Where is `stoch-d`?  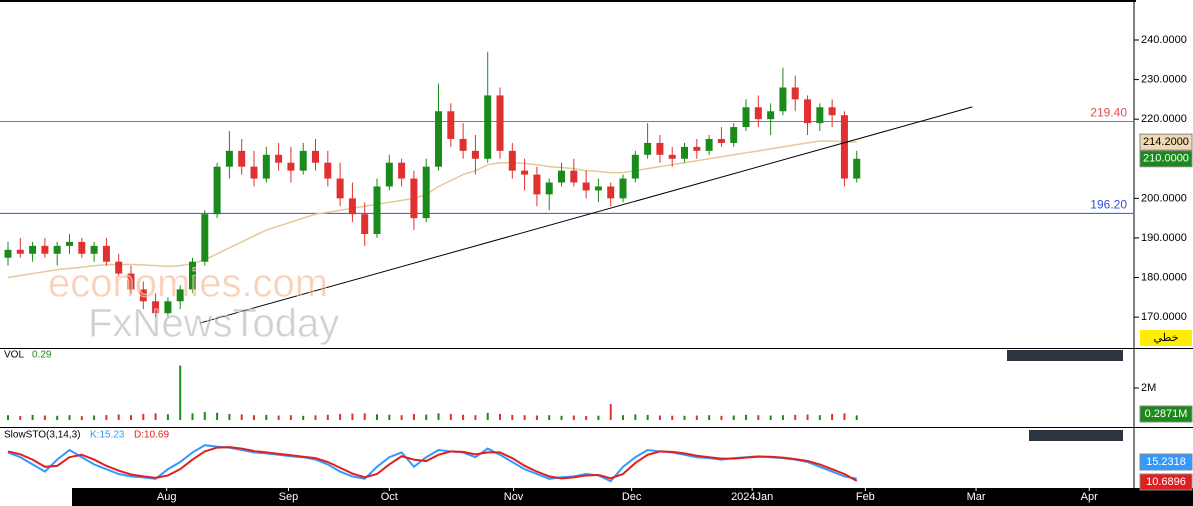
stoch-d is located at coordinates (432, 464).